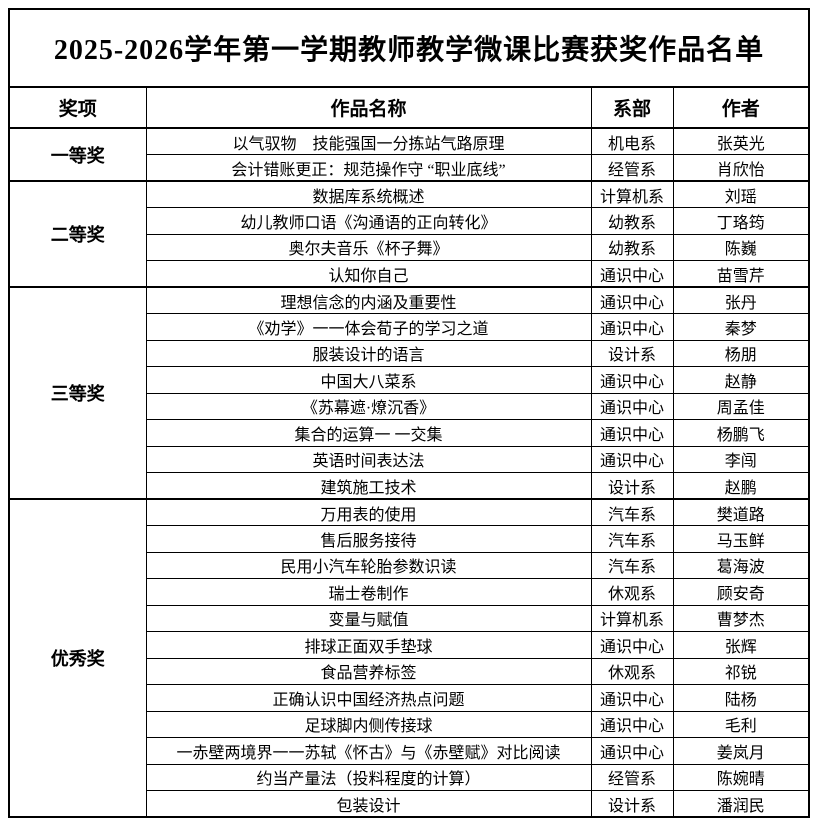 The width and height of the screenshot is (816, 826). Describe the element at coordinates (409, 698) in the screenshot. I see `table-row: 正确认识中国经济热点问题 通识中心 陆杨` at that location.